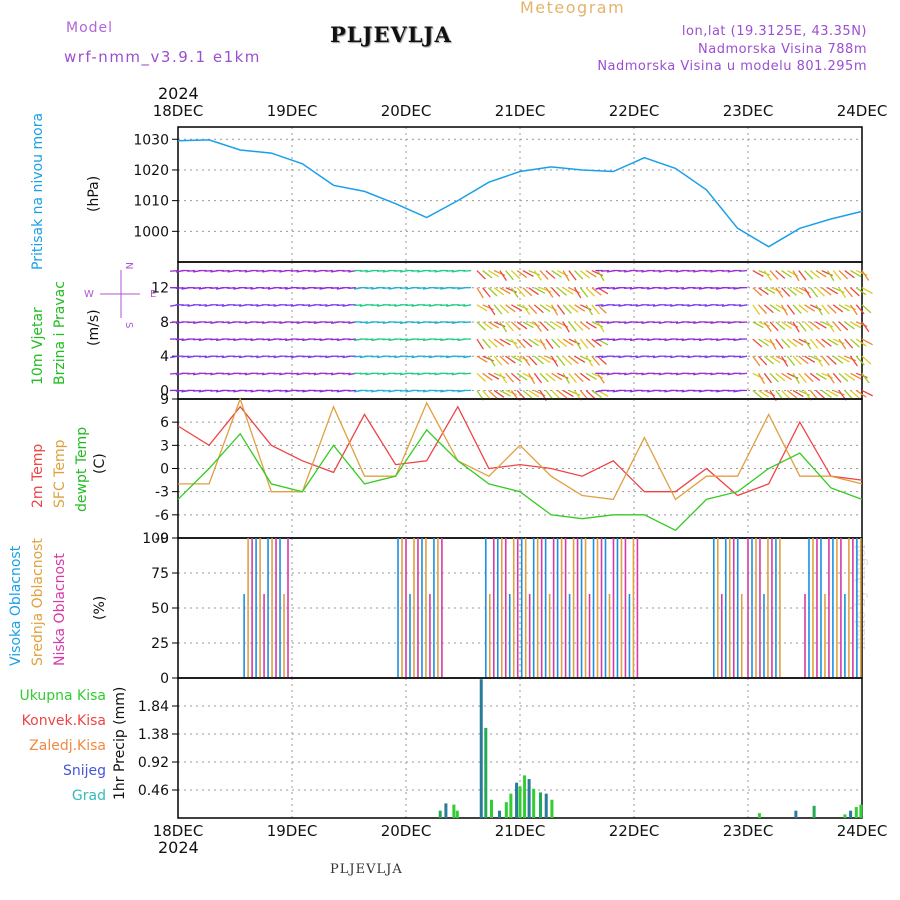  I want to click on time-label-bottom: 24DEC, so click(862, 831).